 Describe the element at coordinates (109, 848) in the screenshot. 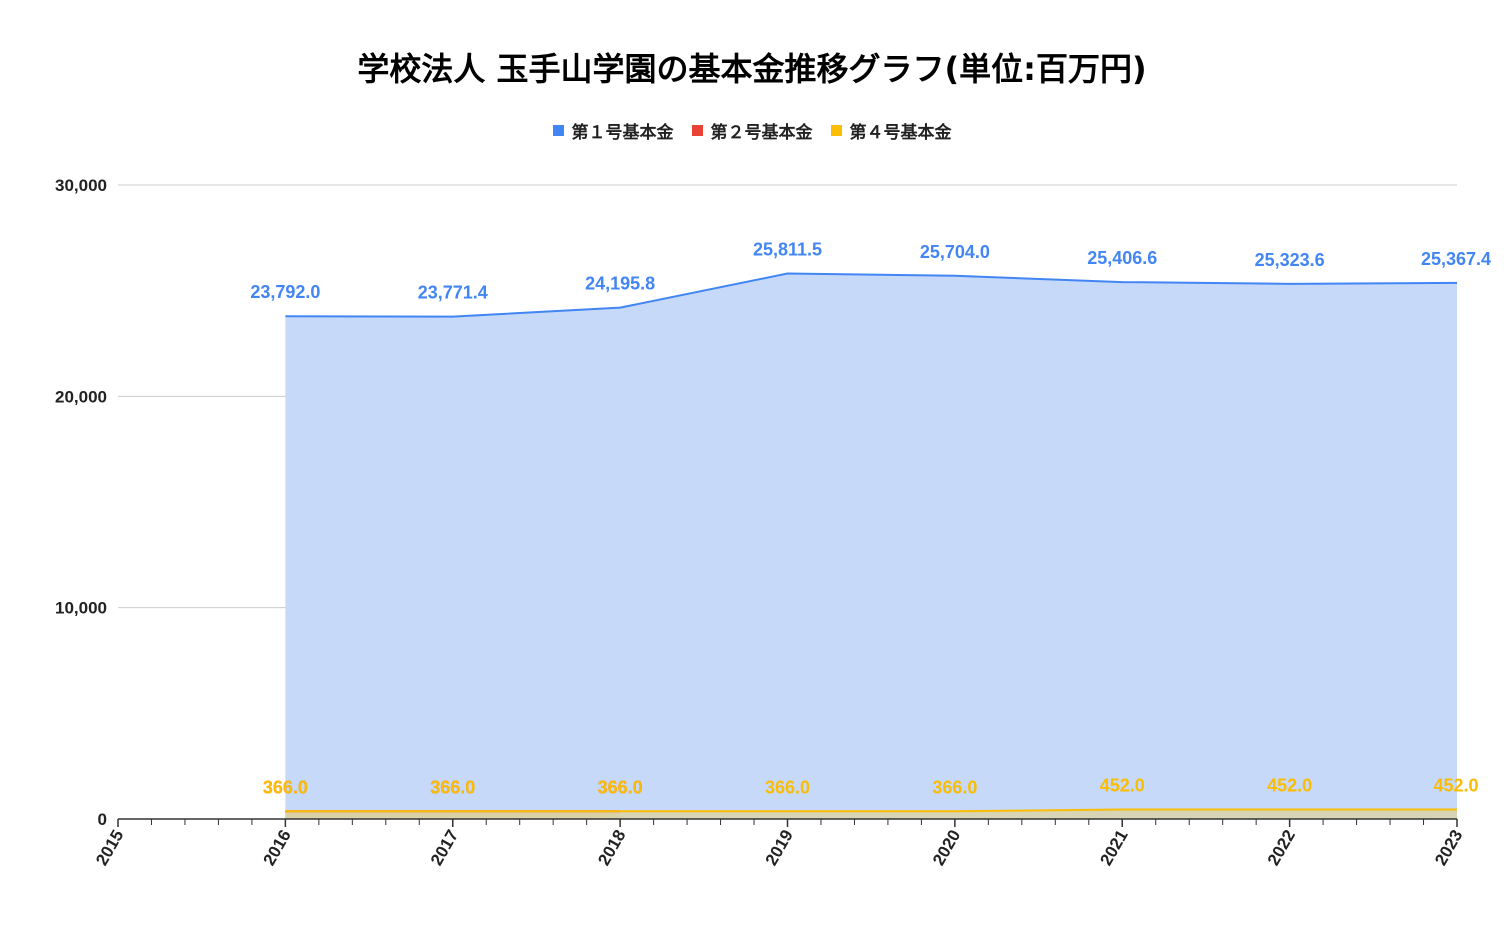

I see `x-tick-label: 2015` at that location.